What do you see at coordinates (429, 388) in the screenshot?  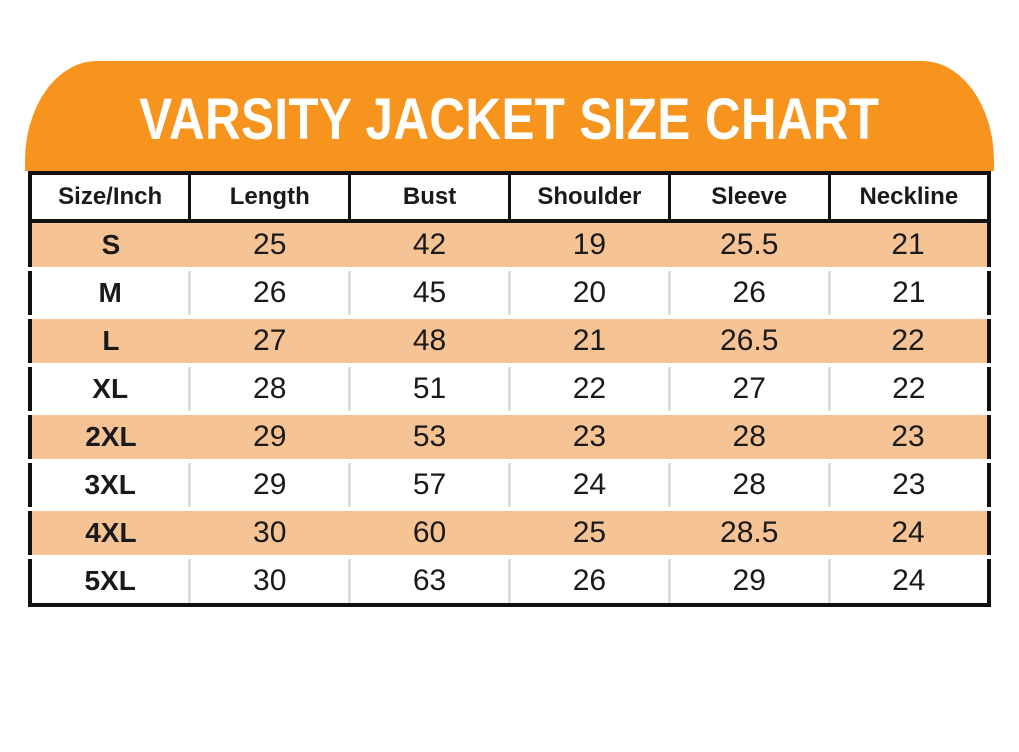 I see `value-cell: 51` at bounding box center [429, 388].